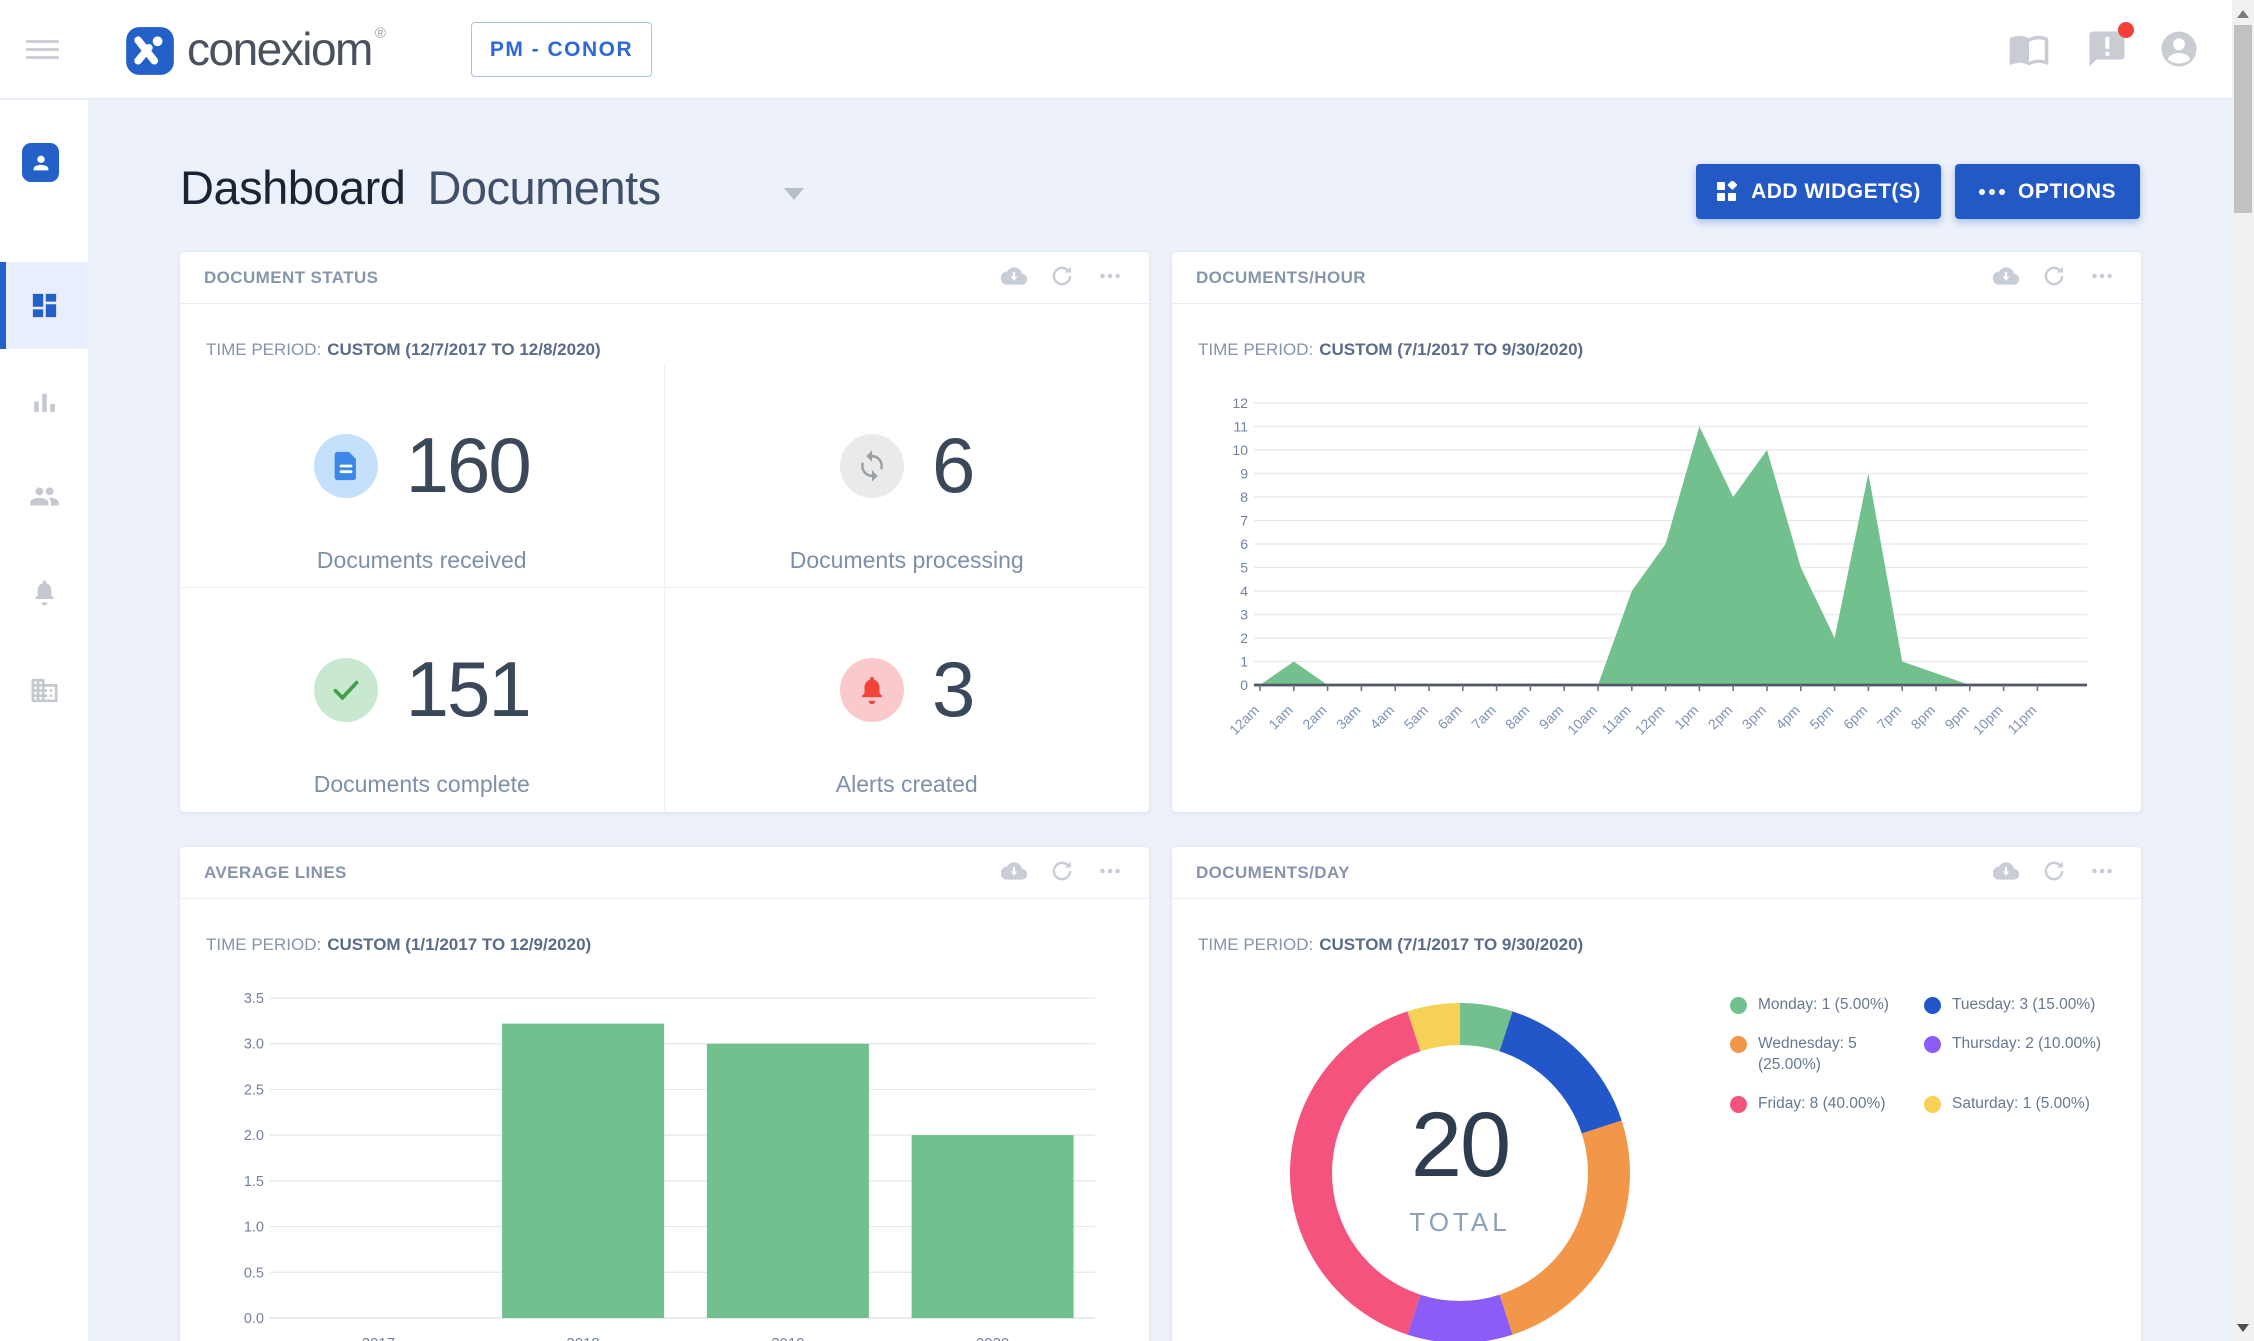 The image size is (2254, 1341). Describe the element at coordinates (1932, 1005) in the screenshot. I see `tuesday-dot-icon` at that location.